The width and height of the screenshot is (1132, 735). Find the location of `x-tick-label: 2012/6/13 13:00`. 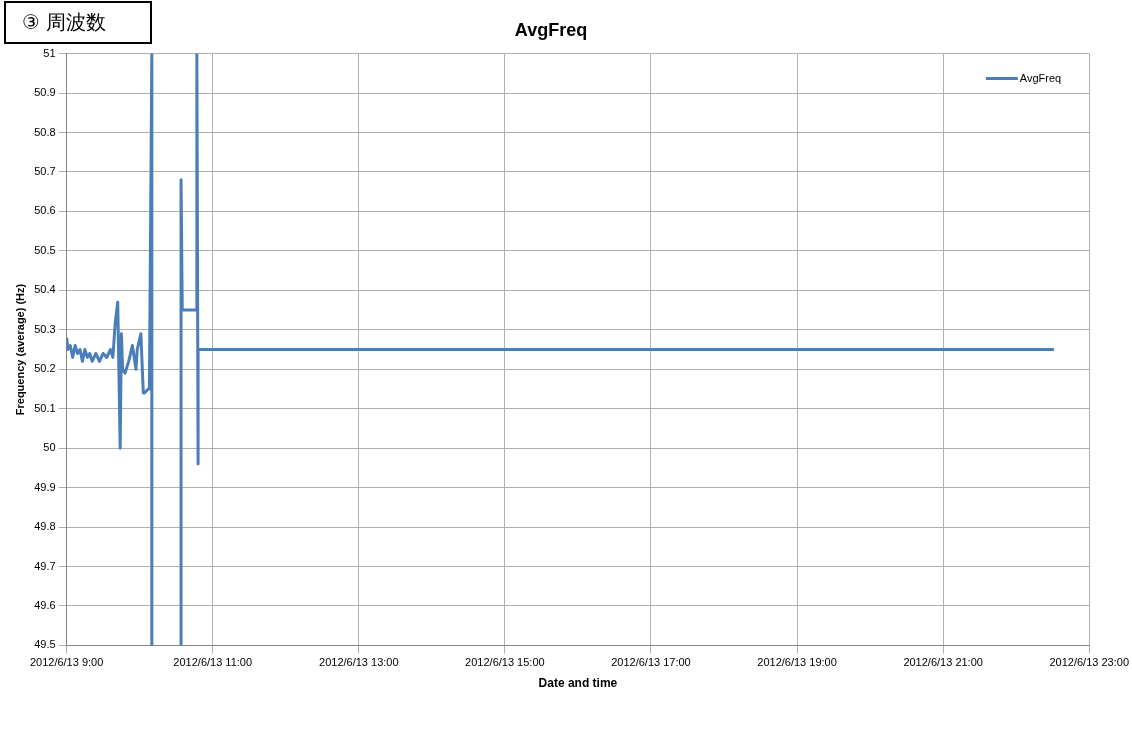

x-tick-label: 2012/6/13 13:00 is located at coordinates (359, 662).